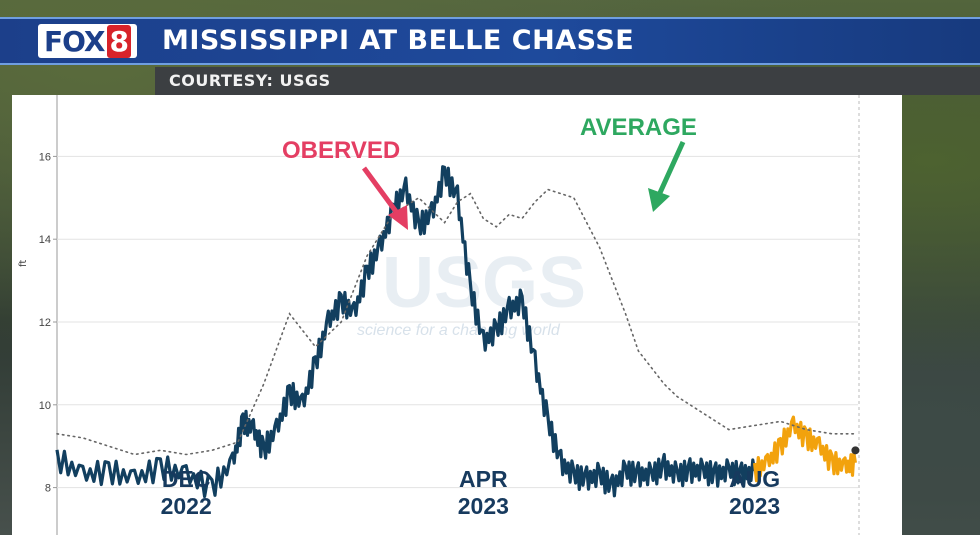 The height and width of the screenshot is (535, 980). Describe the element at coordinates (855, 450) in the screenshot. I see `endpoint-marker` at that location.